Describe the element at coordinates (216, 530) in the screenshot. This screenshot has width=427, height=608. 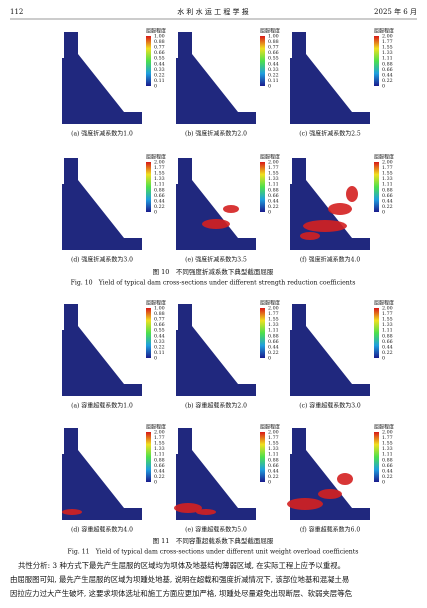
I see `panel-caption: (e) 容重超载系数为5.0` at that location.